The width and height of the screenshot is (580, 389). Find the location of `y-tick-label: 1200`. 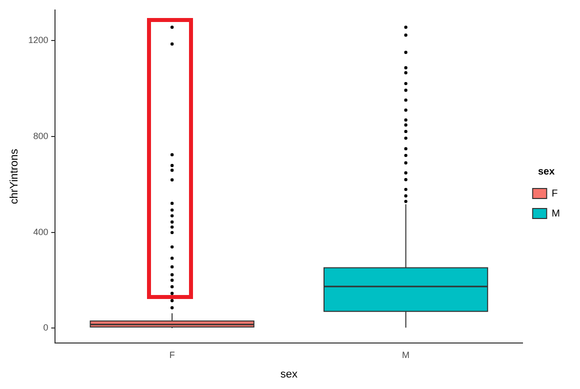

y-tick-label: 1200 is located at coordinates (38, 40).